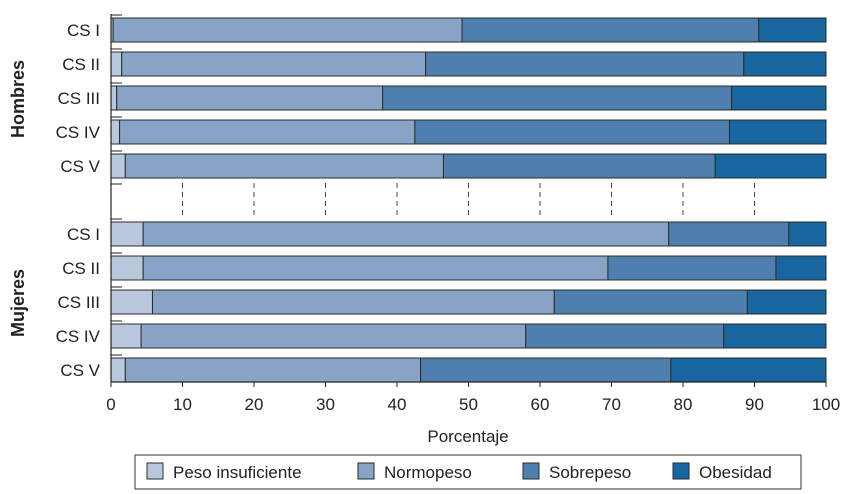 The width and height of the screenshot is (846, 494). What do you see at coordinates (397, 404) in the screenshot?
I see `x-tick-label: 40` at bounding box center [397, 404].